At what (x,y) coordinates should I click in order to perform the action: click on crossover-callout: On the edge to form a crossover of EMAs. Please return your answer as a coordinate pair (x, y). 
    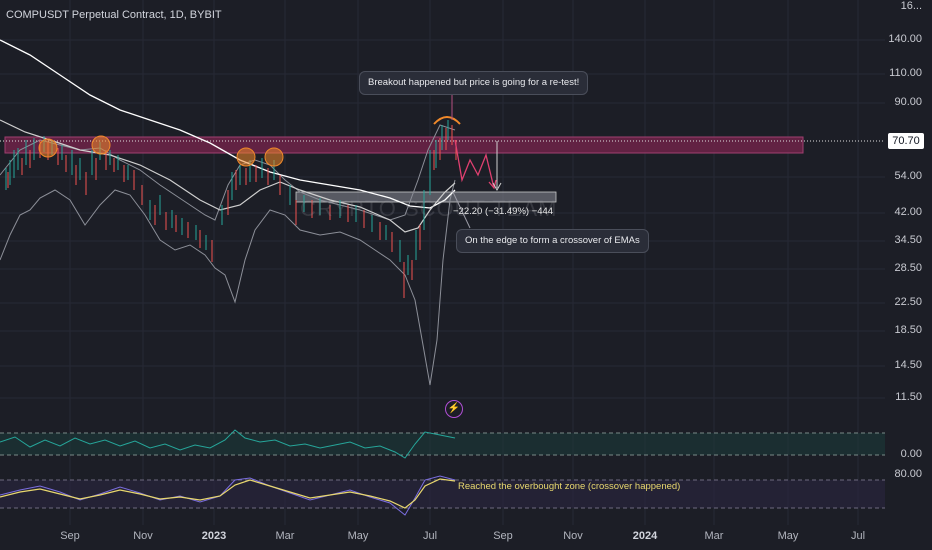
    Looking at the image, I should click on (552, 241).